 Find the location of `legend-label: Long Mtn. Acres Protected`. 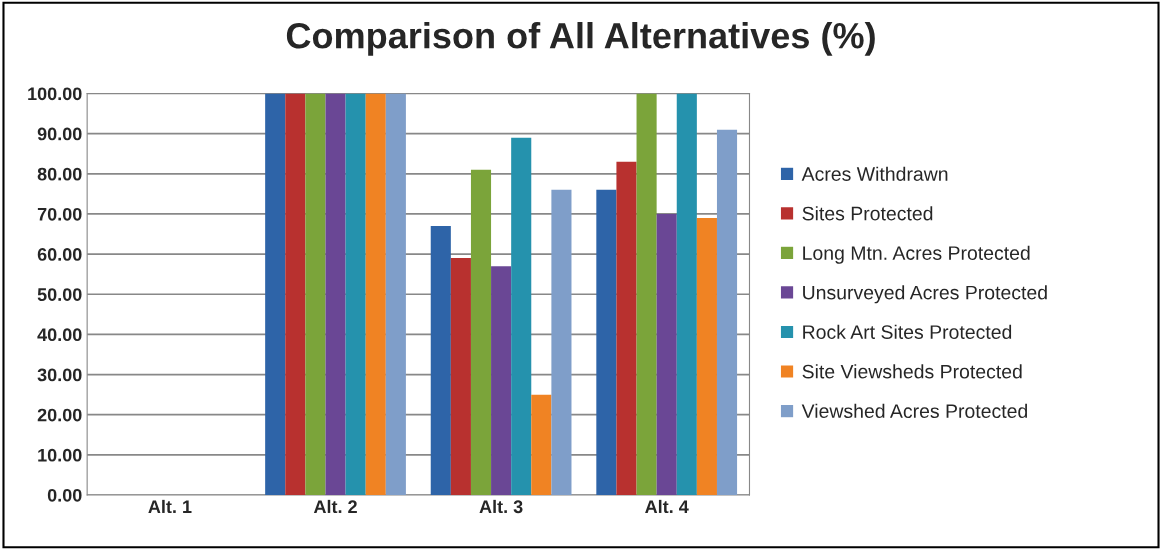

legend-label: Long Mtn. Acres Protected is located at coordinates (916, 254).